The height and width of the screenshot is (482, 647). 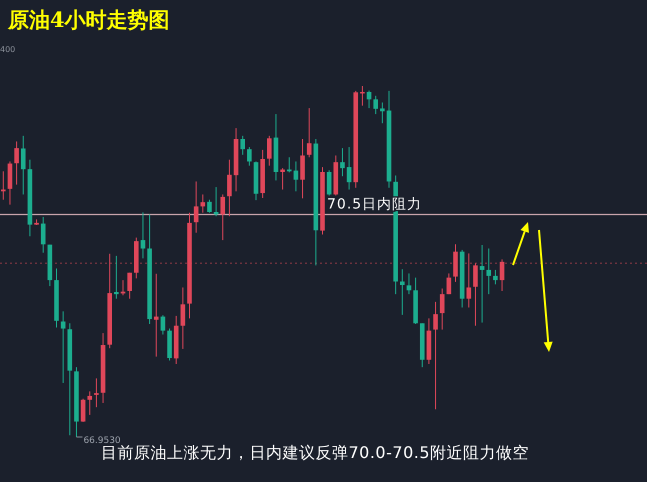 What do you see at coordinates (88, 19) in the screenshot?
I see `chart-title: 原油4小时走势图` at bounding box center [88, 19].